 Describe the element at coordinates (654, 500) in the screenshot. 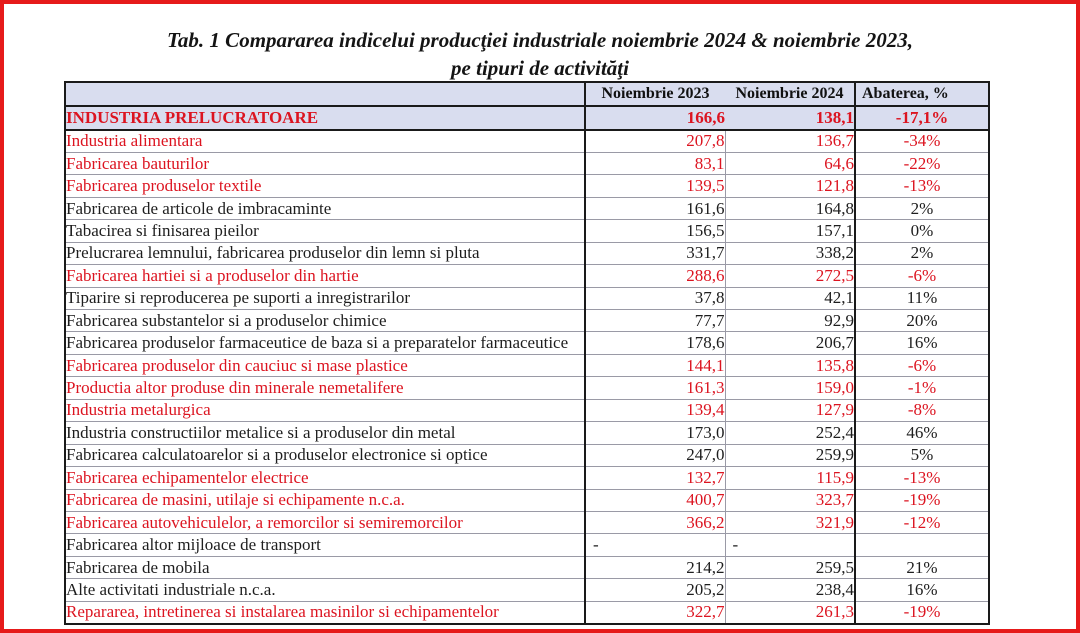

I see `value-noiembrie-2023: 400,7` at that location.